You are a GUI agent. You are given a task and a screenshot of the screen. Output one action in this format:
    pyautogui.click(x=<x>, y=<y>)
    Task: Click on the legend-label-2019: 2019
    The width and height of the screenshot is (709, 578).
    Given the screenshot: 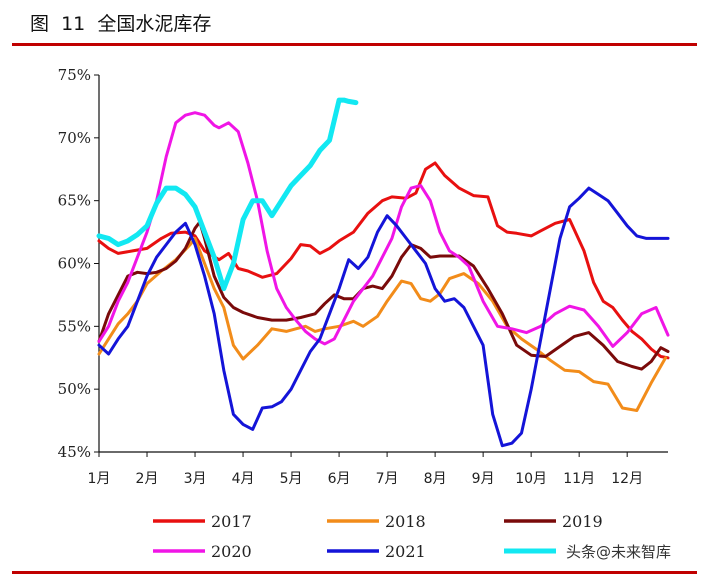 What is the action you would take?
    pyautogui.click(x=582, y=521)
    